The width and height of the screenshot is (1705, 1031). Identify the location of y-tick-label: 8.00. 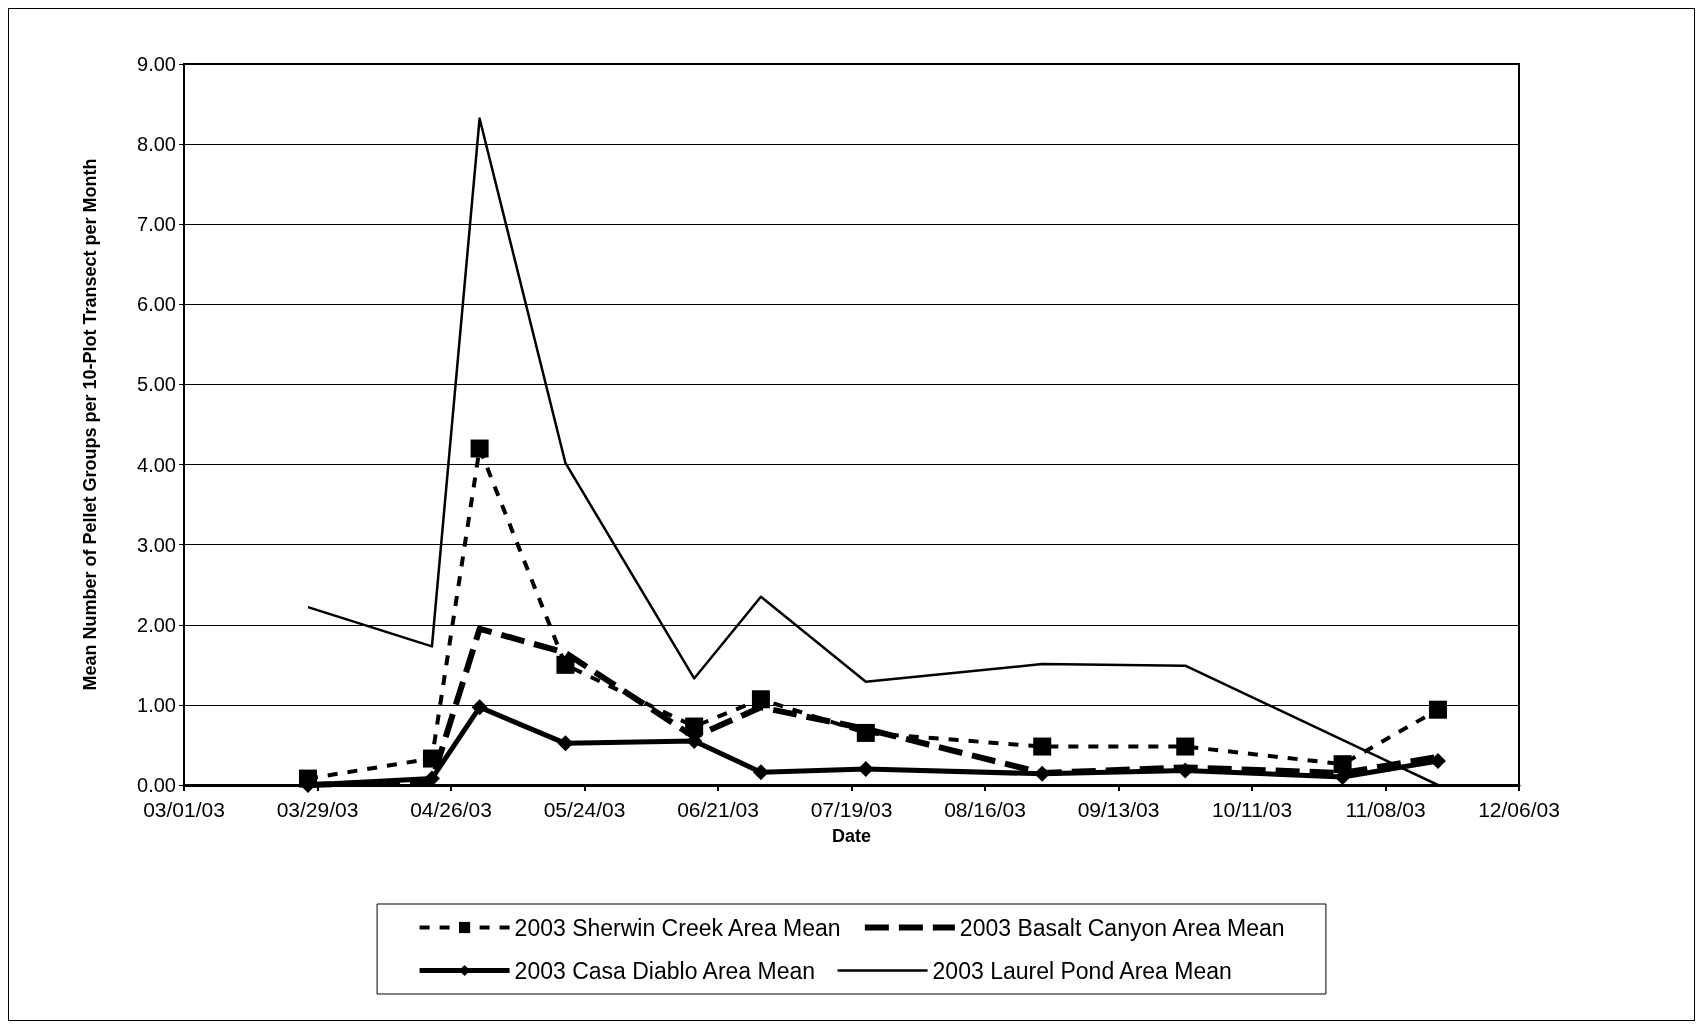
(156, 144).